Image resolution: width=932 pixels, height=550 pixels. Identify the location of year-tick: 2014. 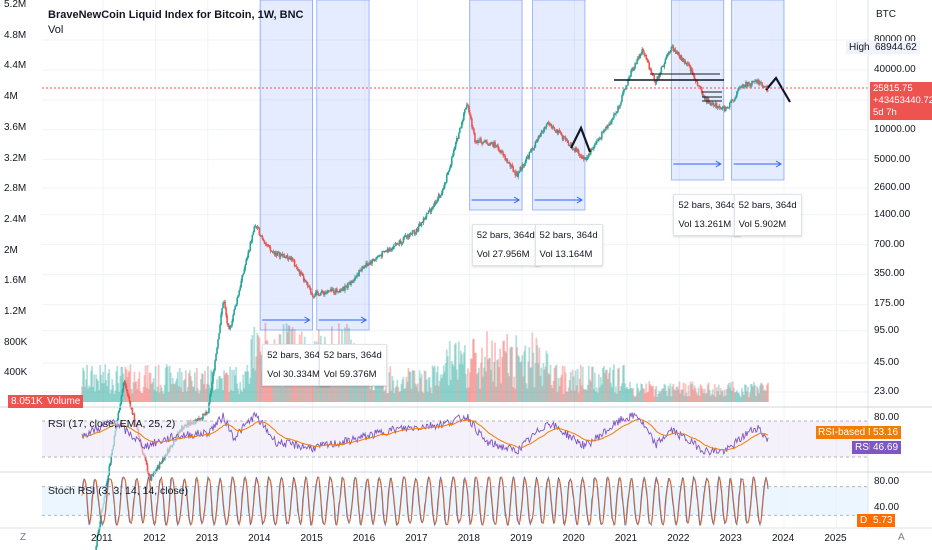
(259, 538).